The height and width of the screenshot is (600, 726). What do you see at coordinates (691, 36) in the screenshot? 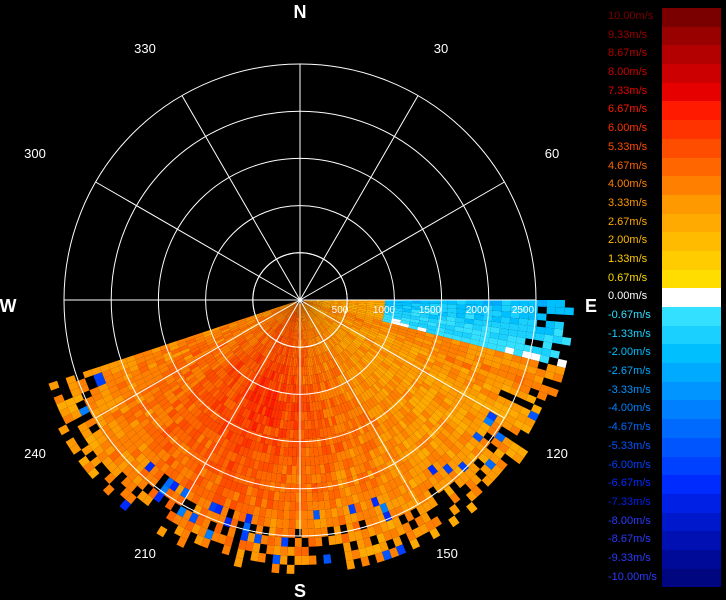
I see `colorbar-swatch` at bounding box center [691, 36].